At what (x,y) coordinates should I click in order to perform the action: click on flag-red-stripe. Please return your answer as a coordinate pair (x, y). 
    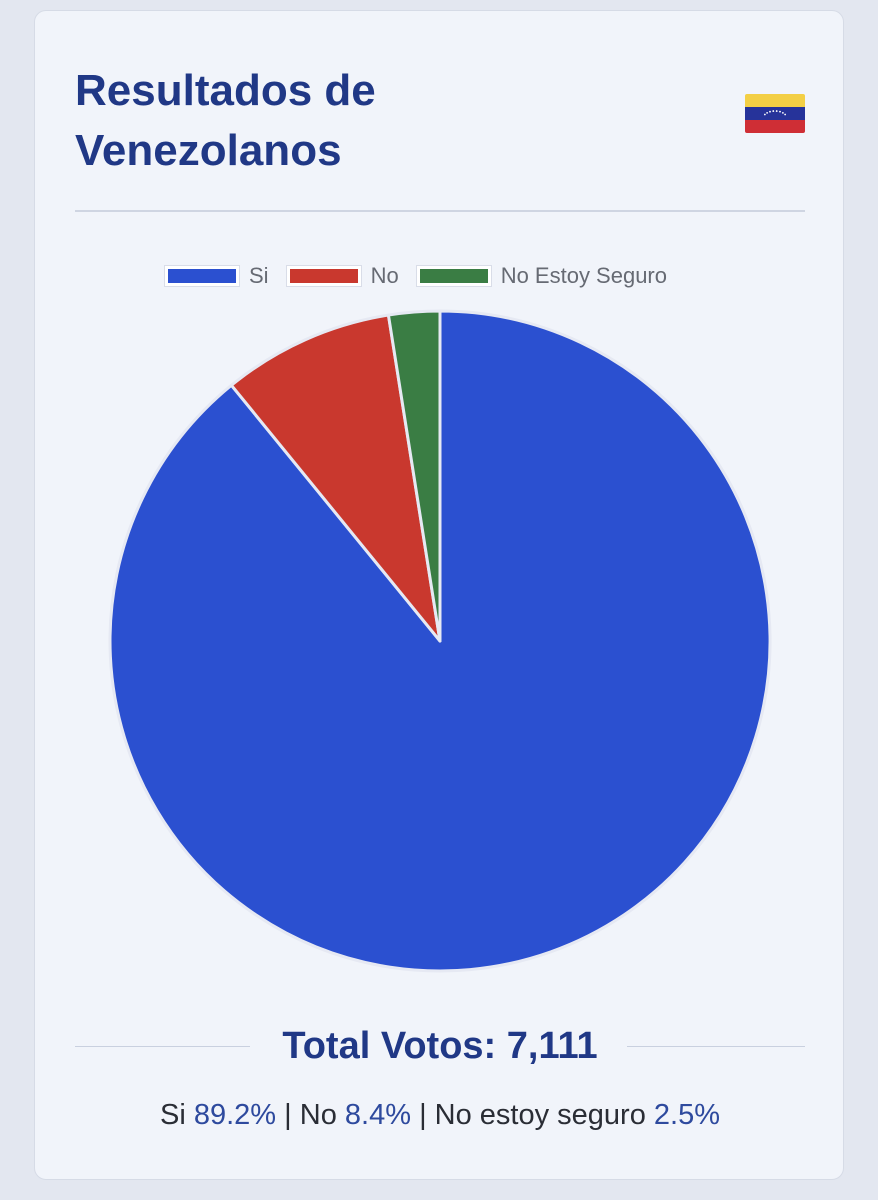
    Looking at the image, I should click on (775, 126).